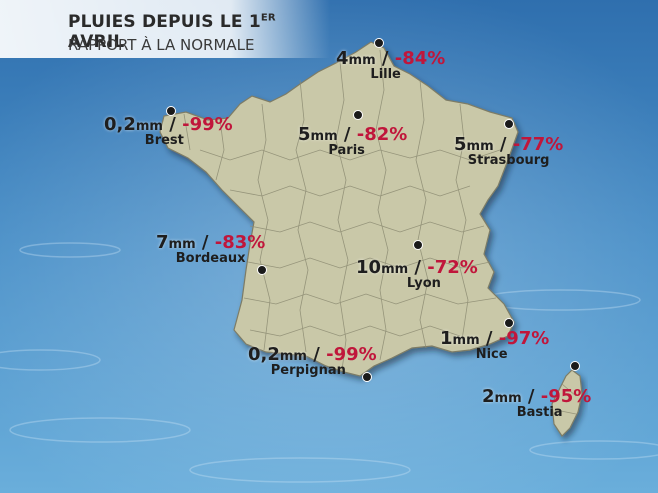  Describe the element at coordinates (164, 140) in the screenshot. I see `city-name: Brest` at that location.